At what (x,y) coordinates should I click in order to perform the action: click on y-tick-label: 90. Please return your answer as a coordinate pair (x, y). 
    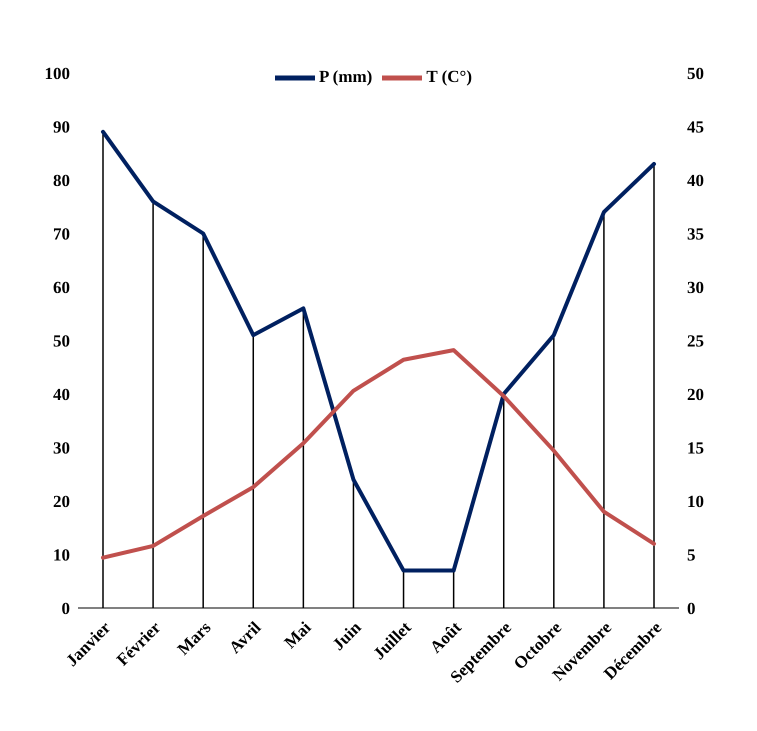
    Looking at the image, I should click on (61, 127).